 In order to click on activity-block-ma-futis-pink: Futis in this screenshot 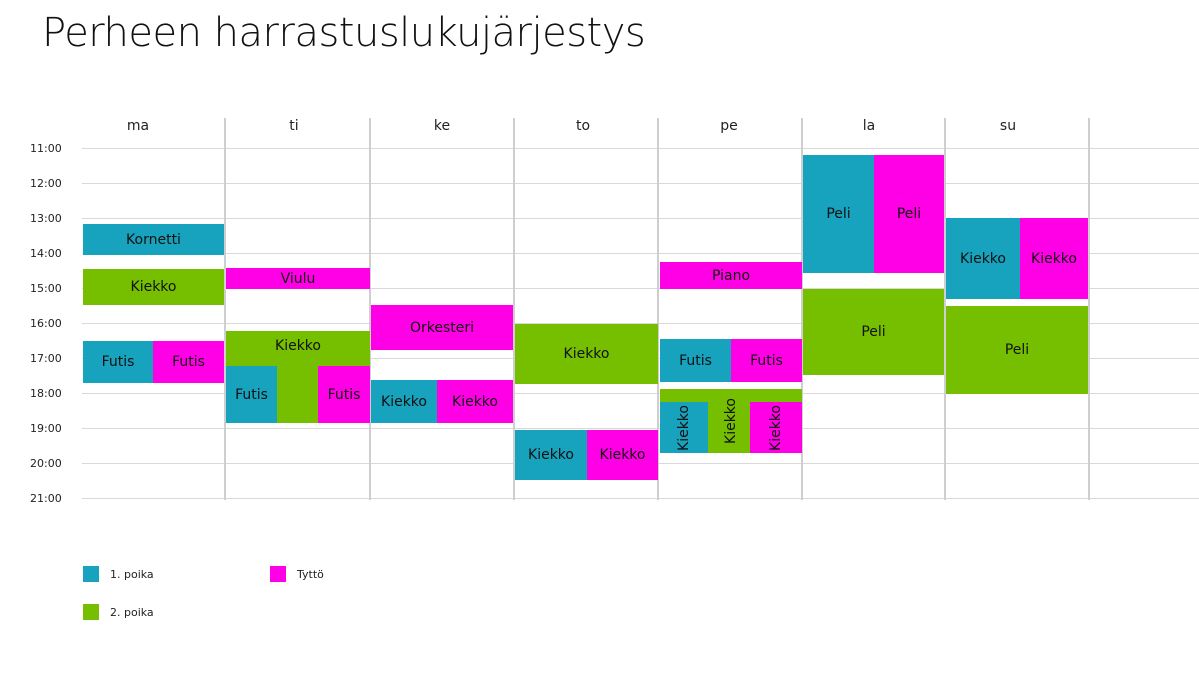, I will do `click(188, 362)`.